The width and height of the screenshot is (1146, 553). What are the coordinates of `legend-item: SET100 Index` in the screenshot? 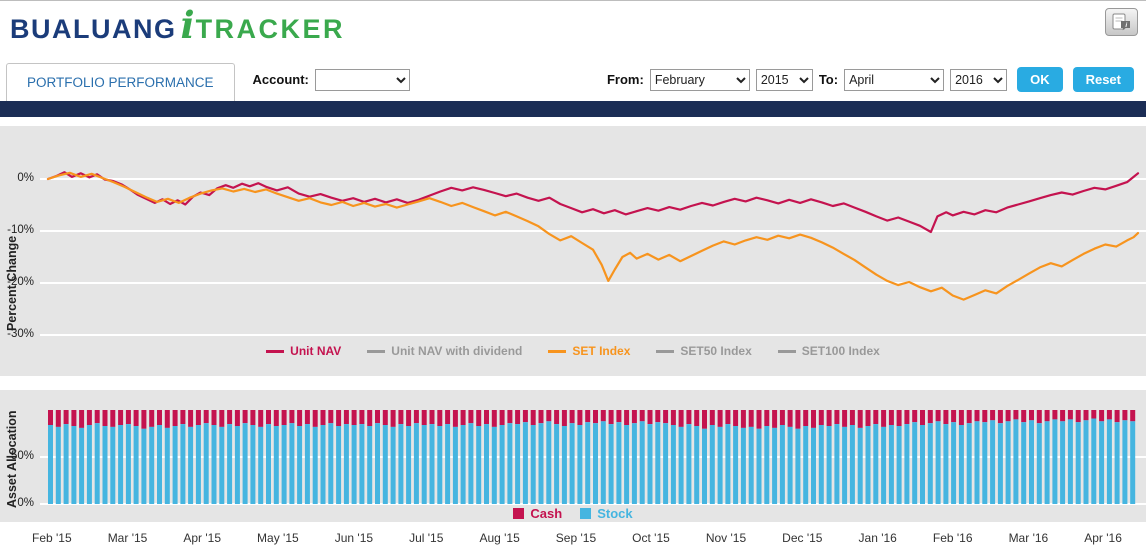 It's located at (828, 351).